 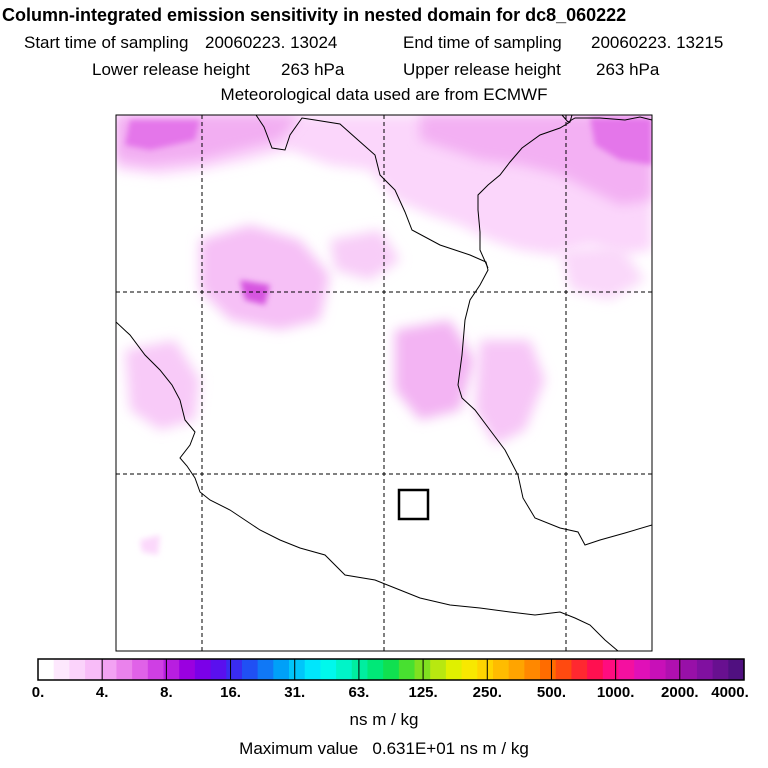 I want to click on colorbar-tick-label: 4000., so click(x=730, y=692).